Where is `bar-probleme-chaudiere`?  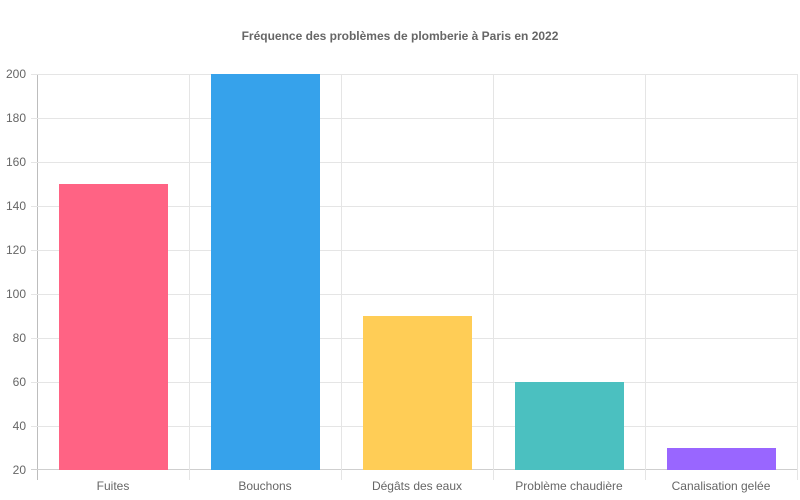 bar-probleme-chaudiere is located at coordinates (569, 426).